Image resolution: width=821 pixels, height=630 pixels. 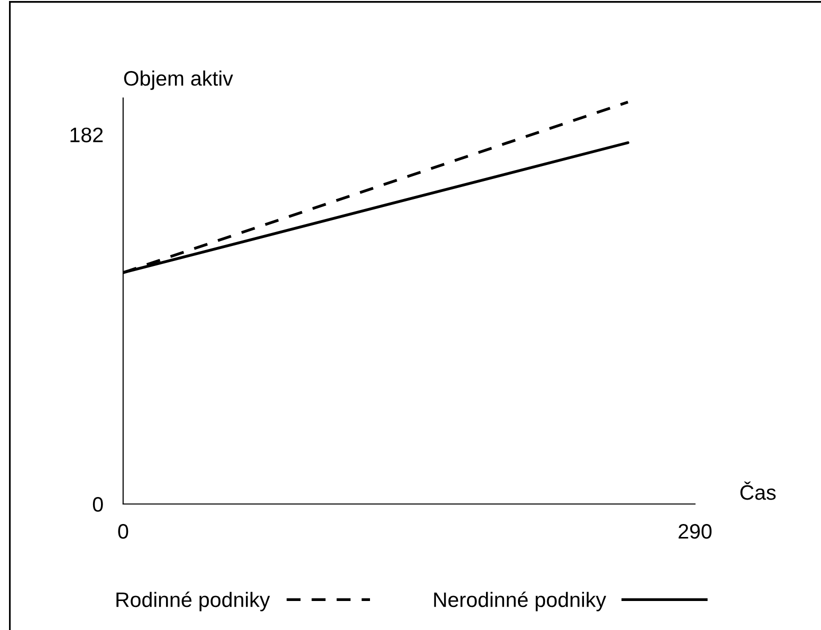 What do you see at coordinates (758, 490) in the screenshot?
I see `x-axis-title: Čas` at bounding box center [758, 490].